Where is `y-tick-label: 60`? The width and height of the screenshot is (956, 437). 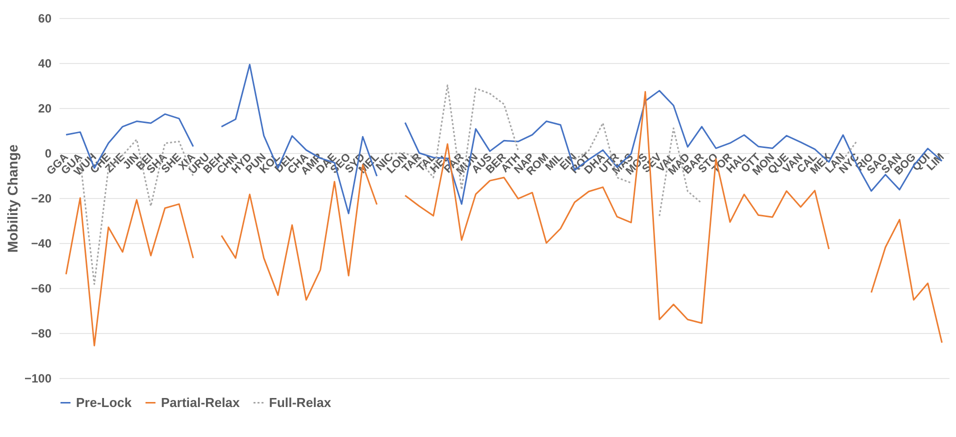 y-tick-label: 60 is located at coordinates (45, 19).